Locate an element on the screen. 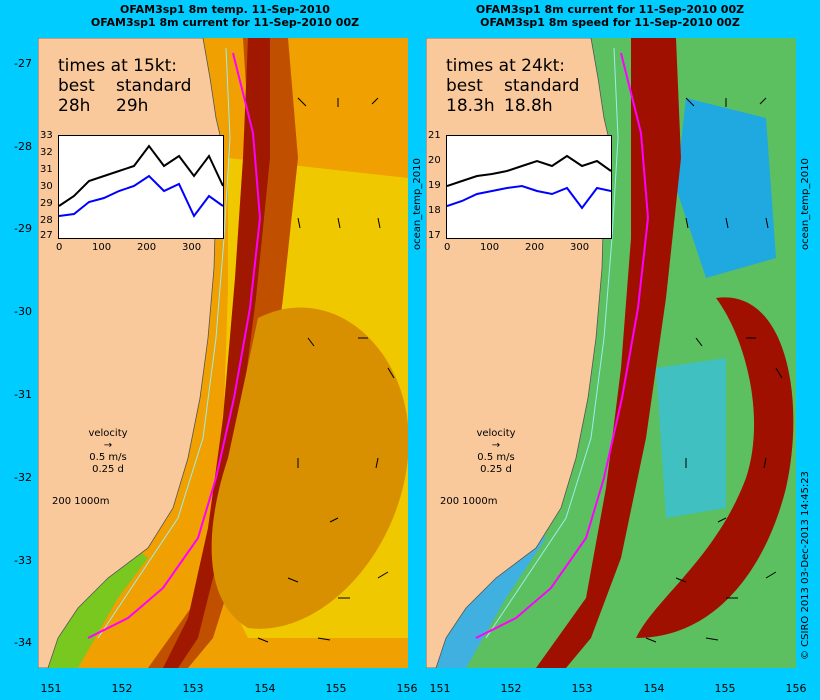 This screenshot has width=820, height=700. right-velocity-legend: velocity → 0.5 m/s 0.25 d is located at coordinates (496, 452).